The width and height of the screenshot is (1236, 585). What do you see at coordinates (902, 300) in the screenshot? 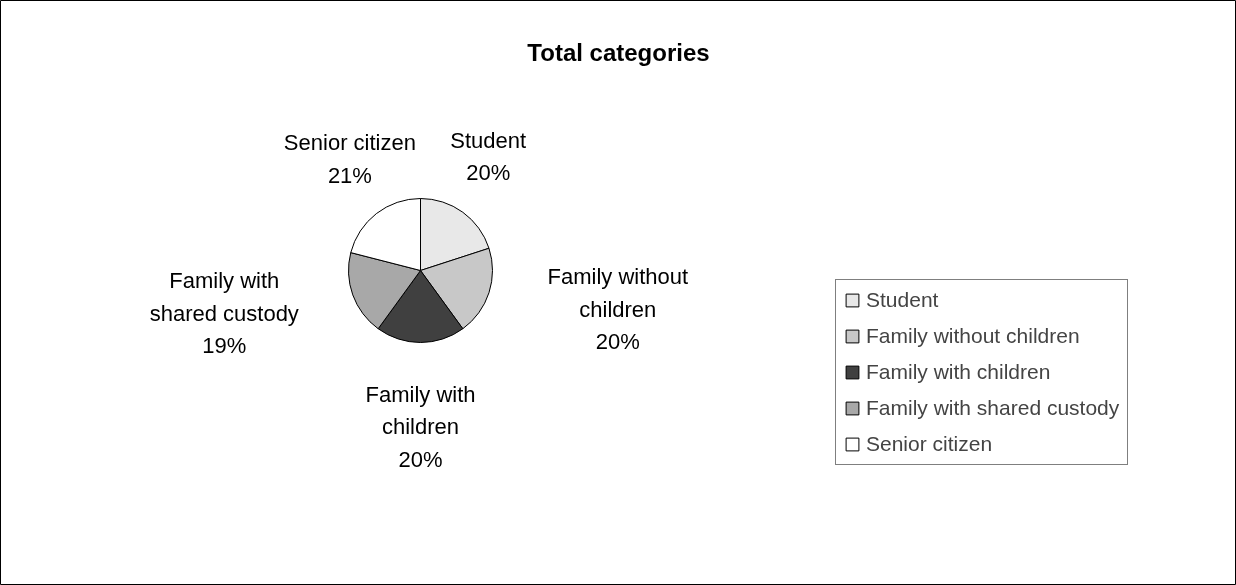
I see `legend-label: Student` at bounding box center [902, 300].